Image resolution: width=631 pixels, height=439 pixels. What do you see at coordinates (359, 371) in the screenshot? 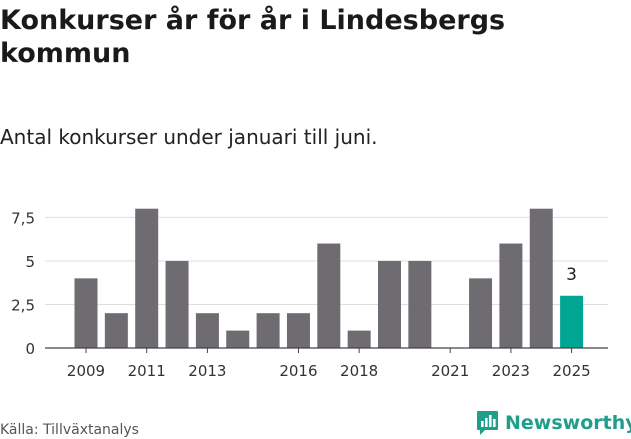
I see `x-tick-label: 2018` at bounding box center [359, 371].